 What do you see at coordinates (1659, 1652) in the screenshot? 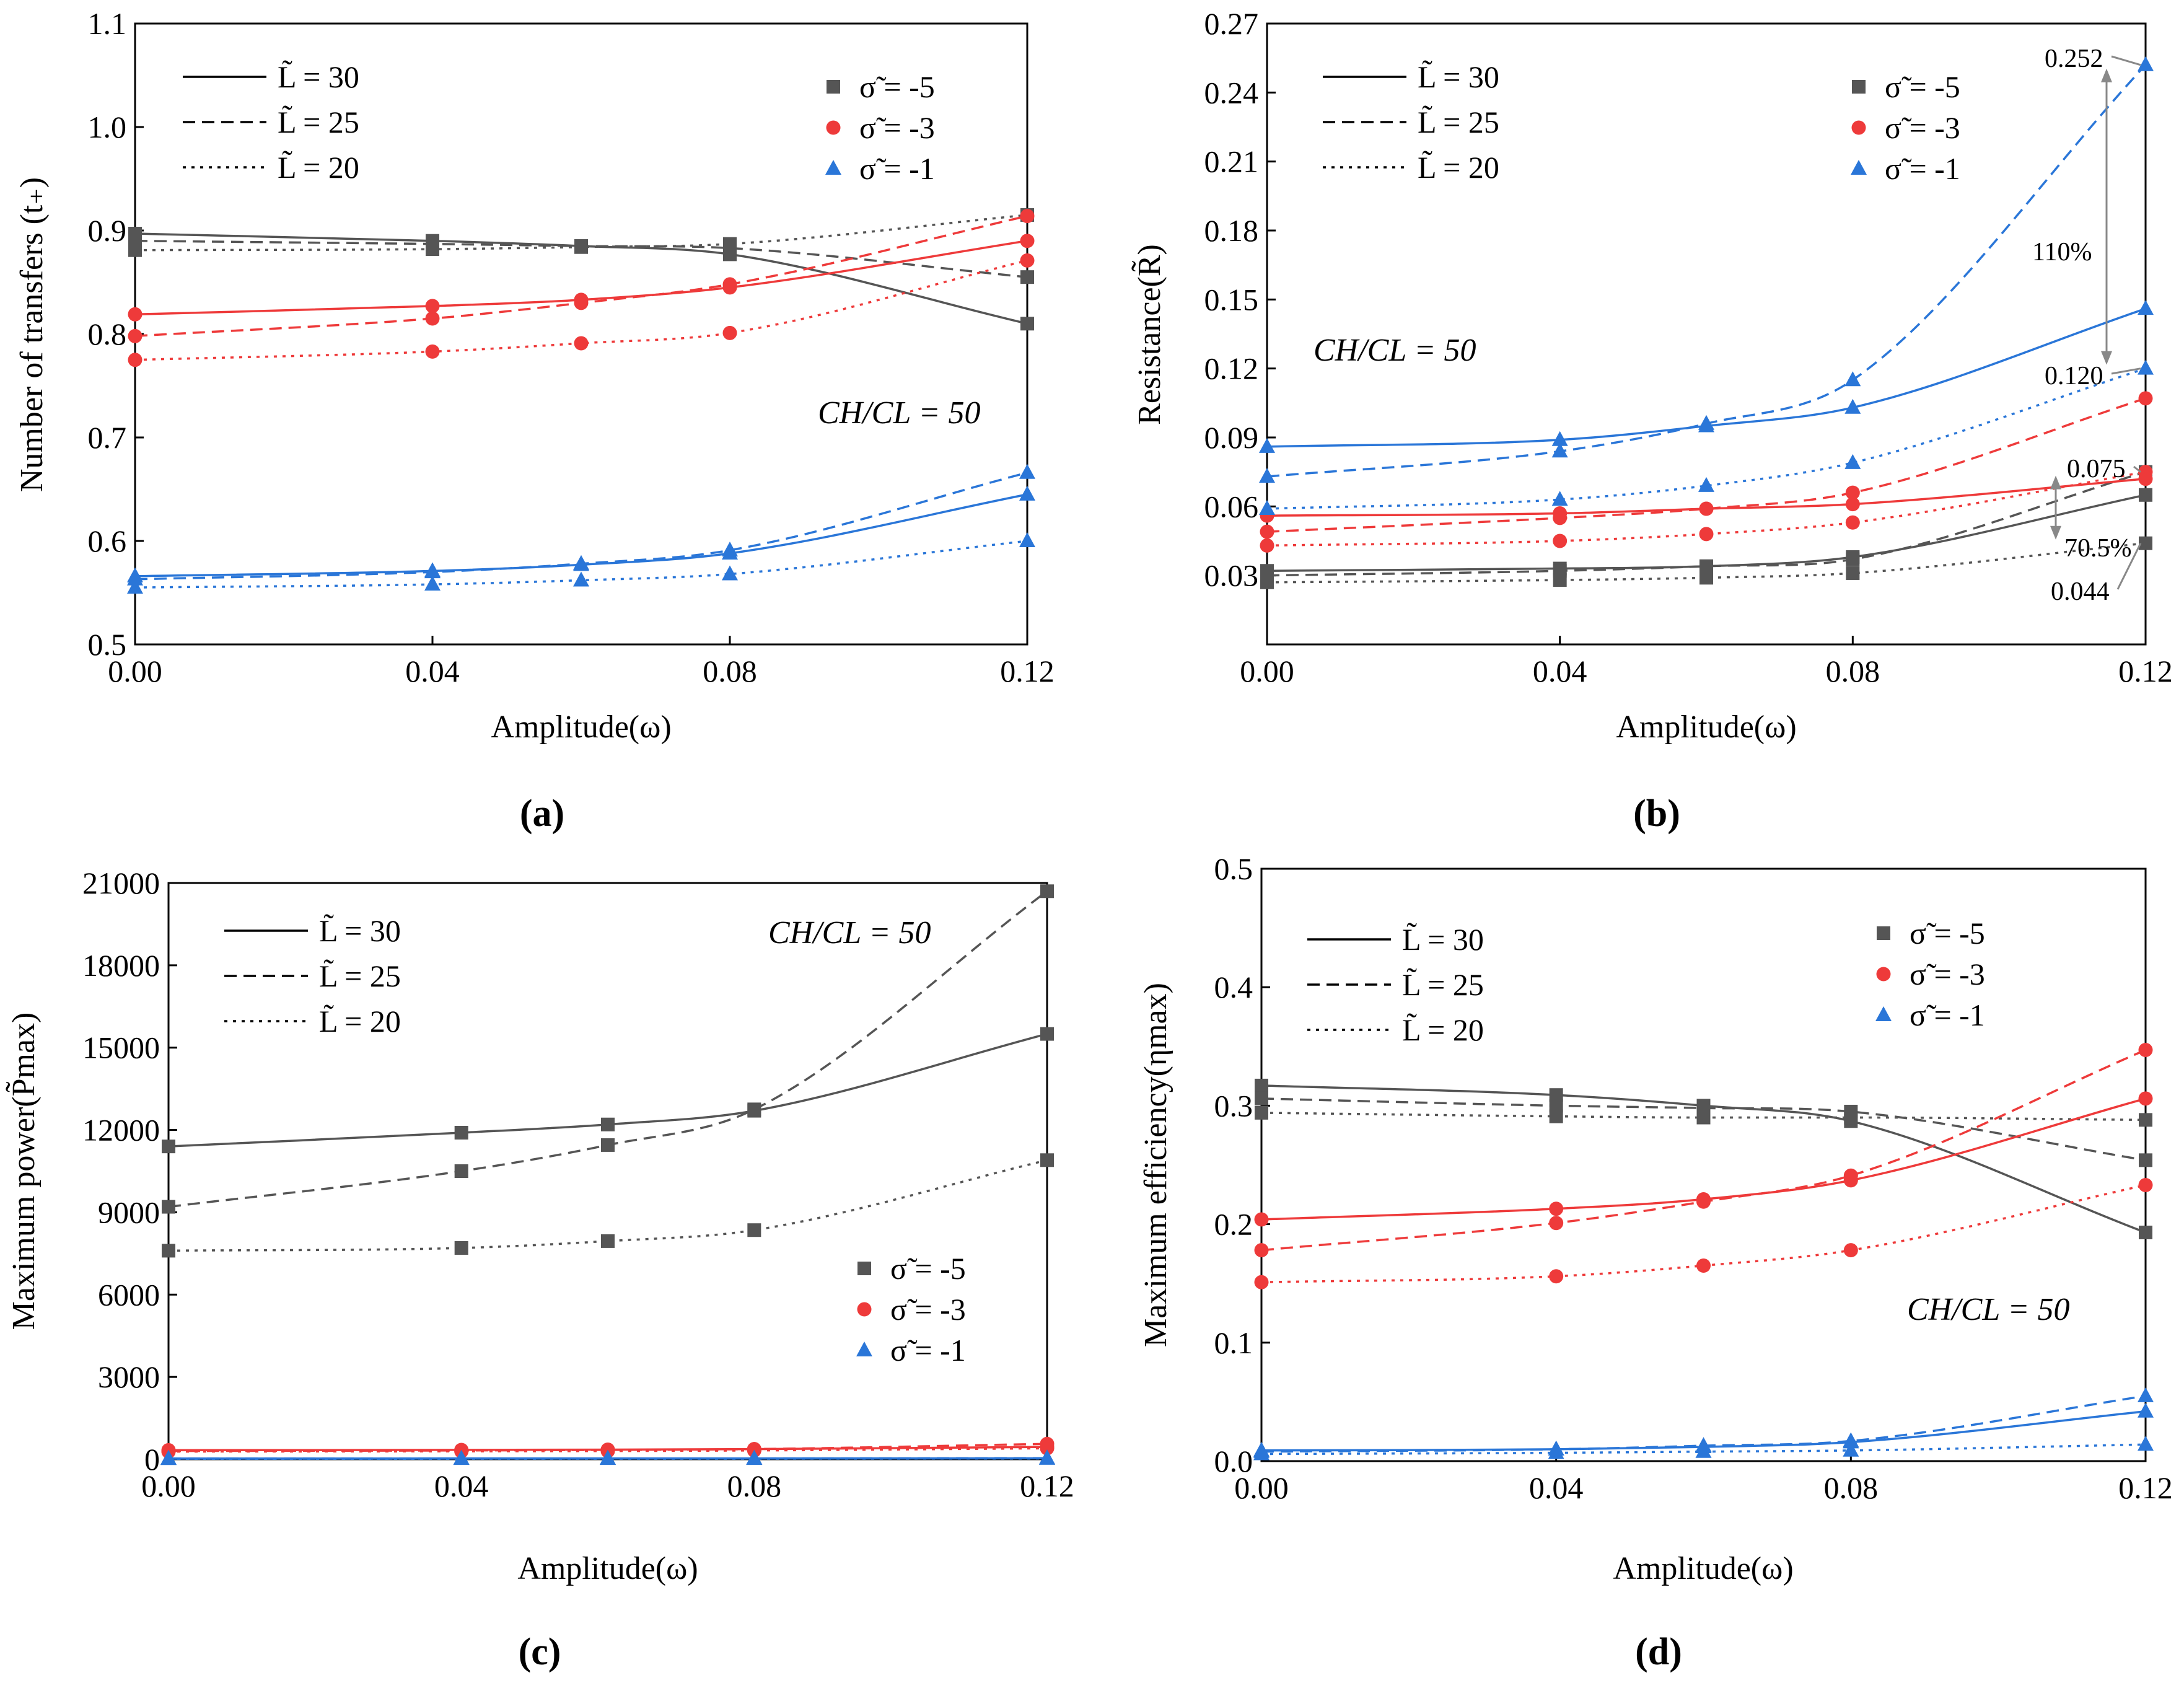
I see `panel-label: (d)` at bounding box center [1659, 1652].